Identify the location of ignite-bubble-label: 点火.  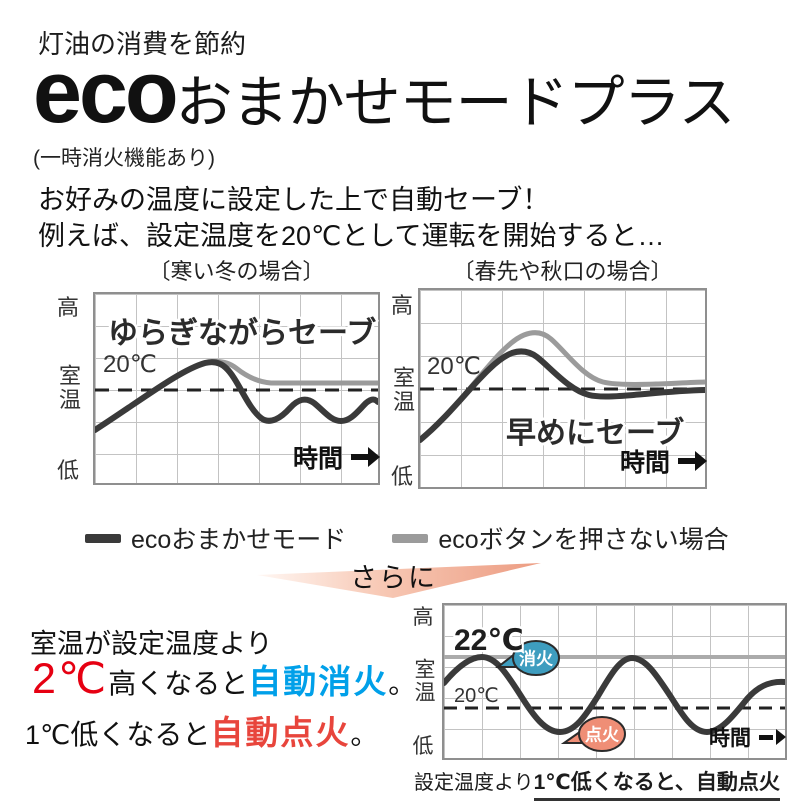
(602, 735).